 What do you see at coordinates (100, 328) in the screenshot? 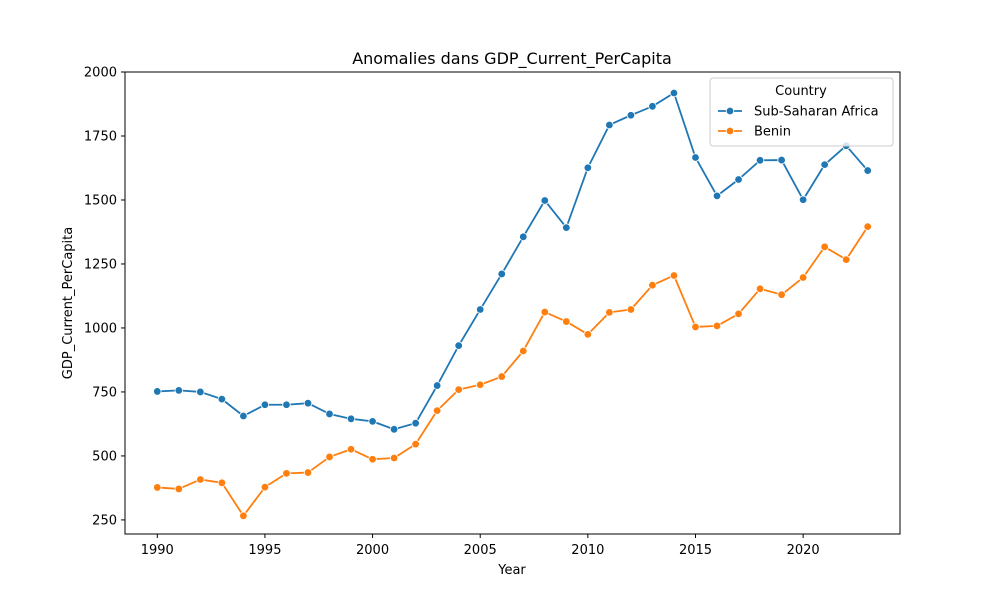
I see `y-tick-label: 1000` at bounding box center [100, 328].